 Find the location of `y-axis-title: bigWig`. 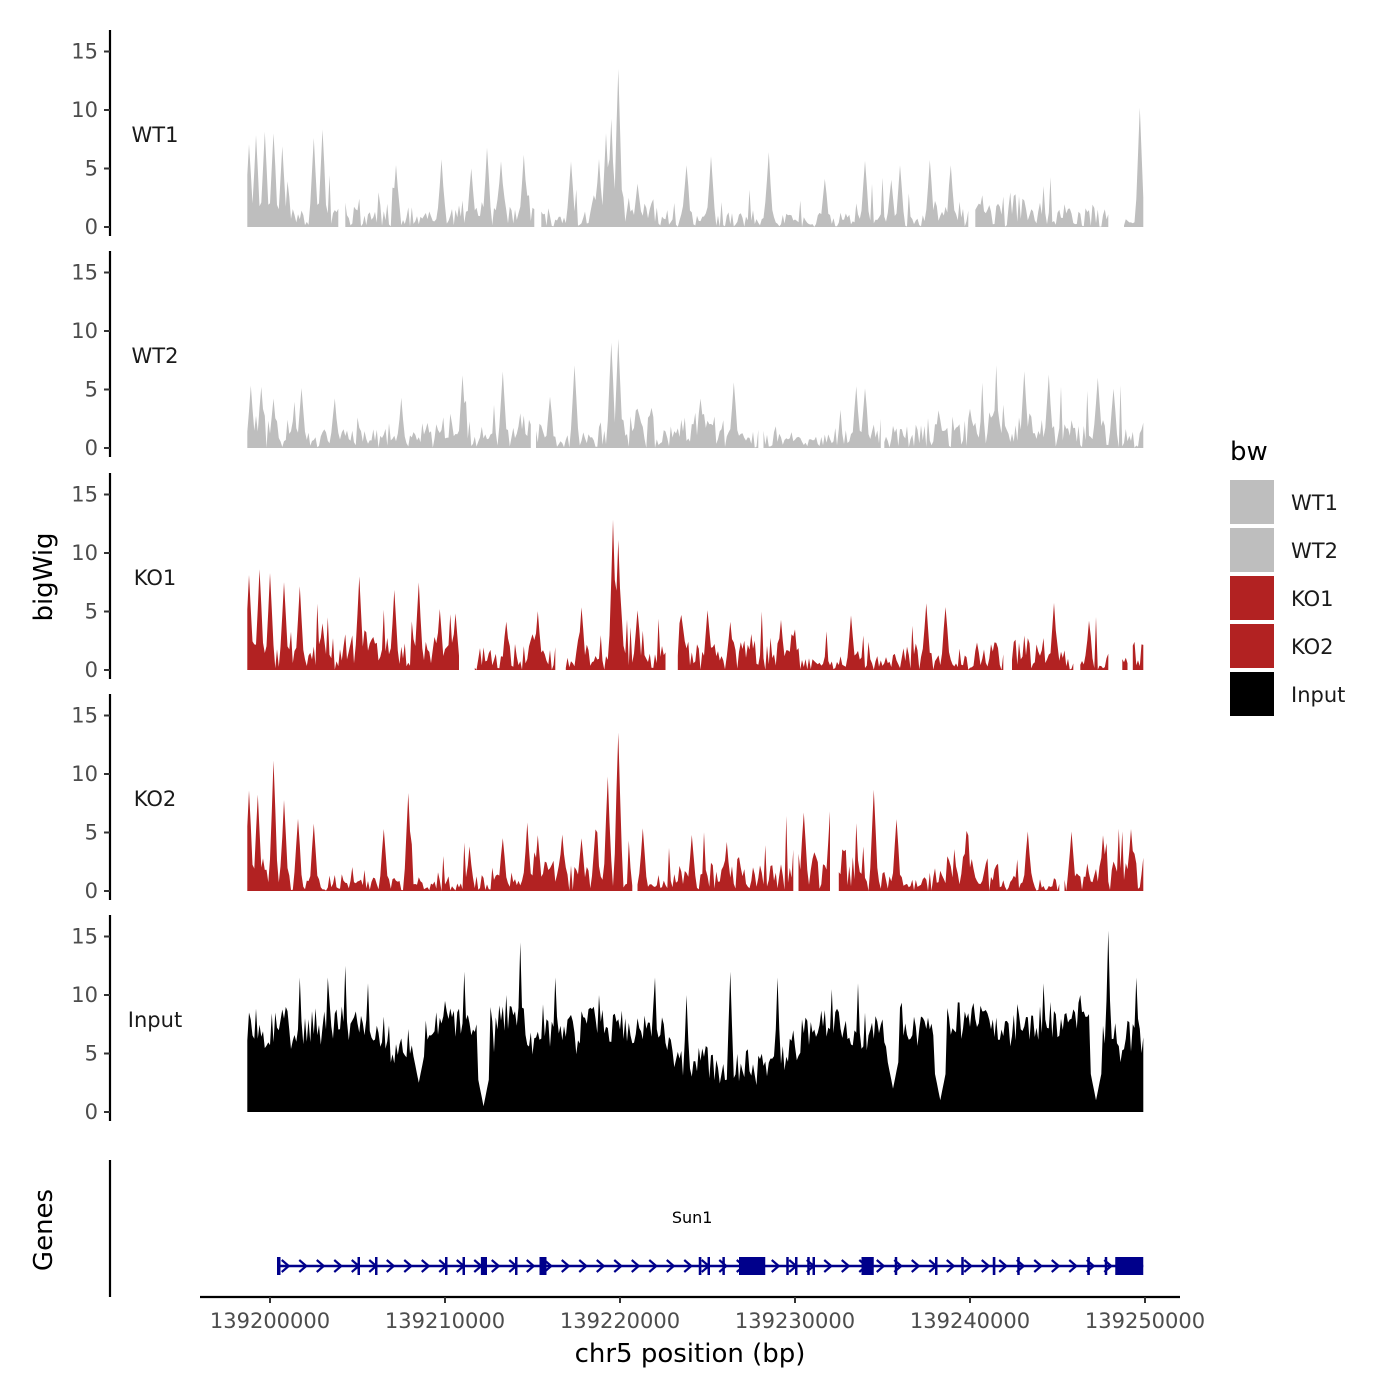

y-axis-title: bigWig is located at coordinates (44, 576).